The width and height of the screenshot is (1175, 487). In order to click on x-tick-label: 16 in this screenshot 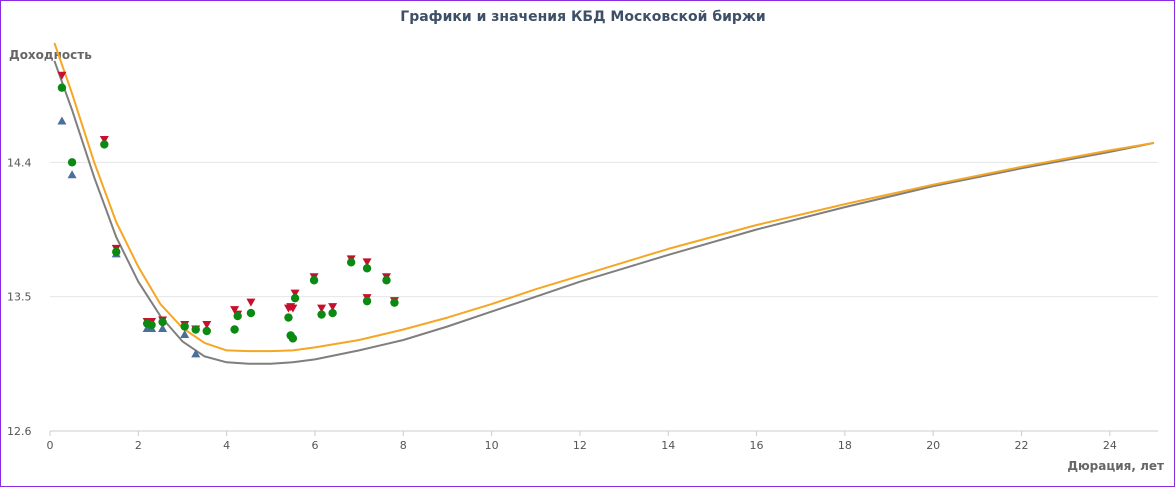, I will do `click(757, 445)`.